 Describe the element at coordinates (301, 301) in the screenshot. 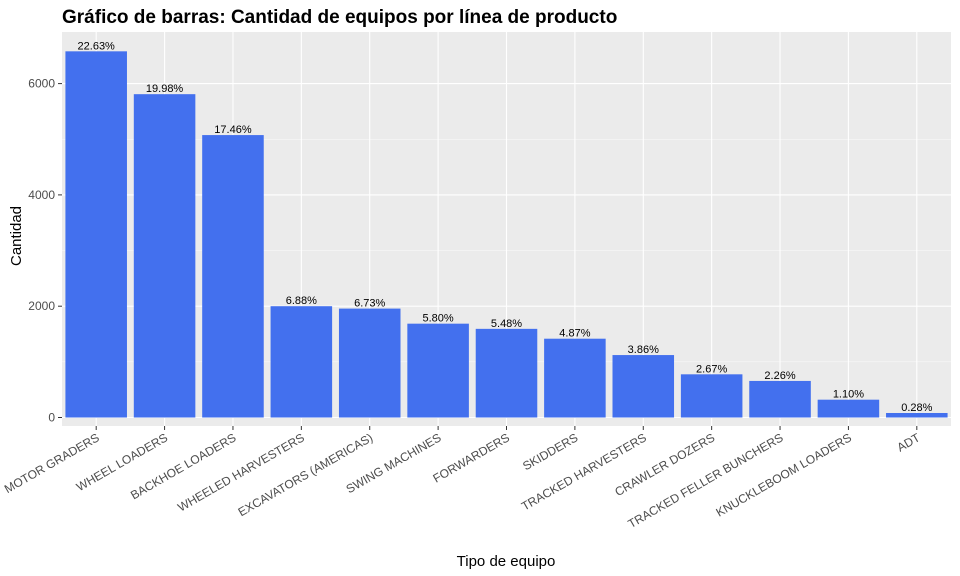

I see `bar-value-label: 6.88%` at that location.